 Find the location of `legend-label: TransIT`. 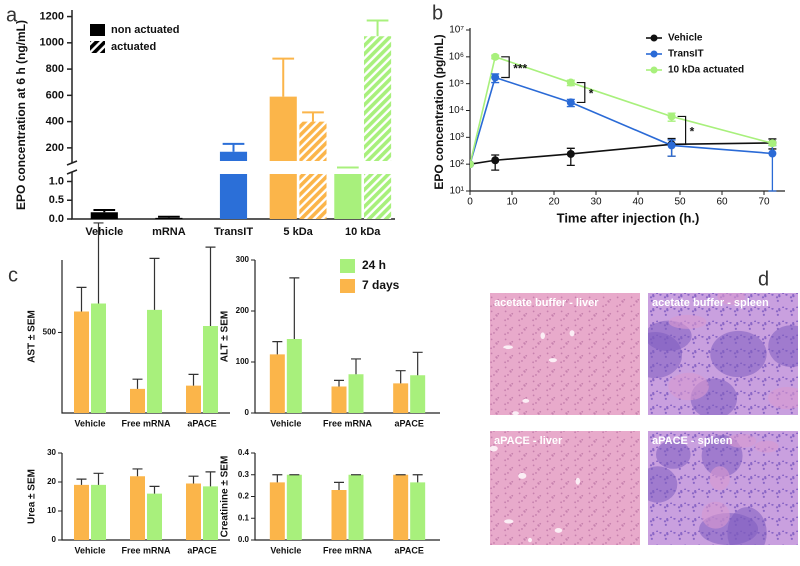

legend-label: TransIT is located at coordinates (686, 54).